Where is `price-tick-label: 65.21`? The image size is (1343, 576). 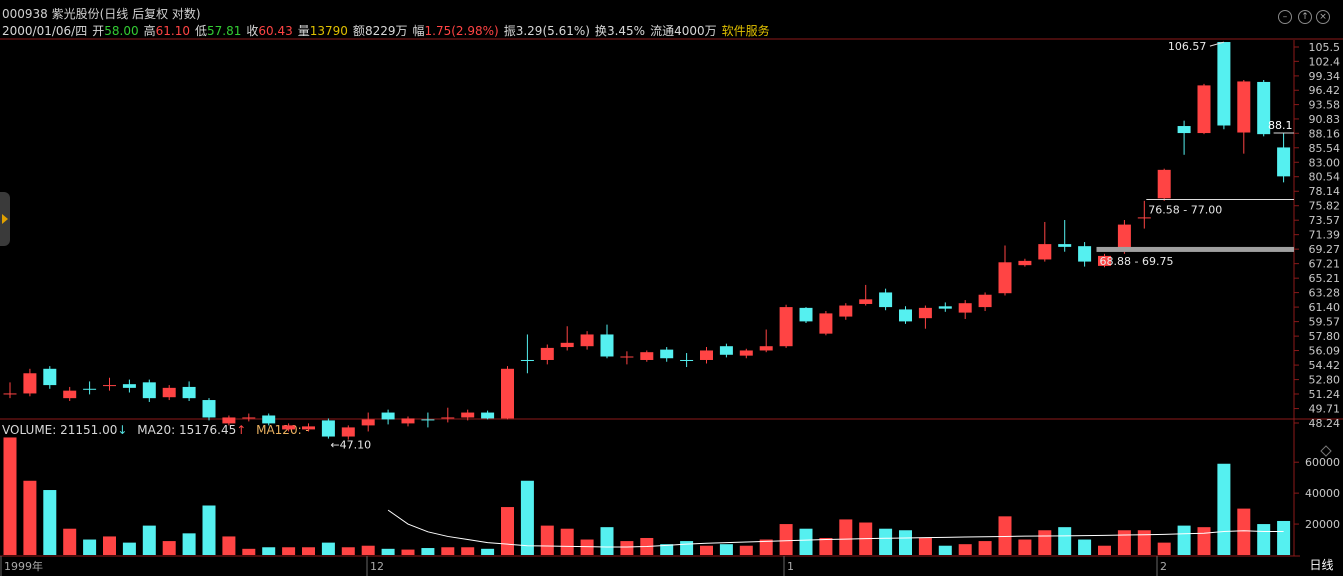 price-tick-label: 65.21 is located at coordinates (1325, 278).